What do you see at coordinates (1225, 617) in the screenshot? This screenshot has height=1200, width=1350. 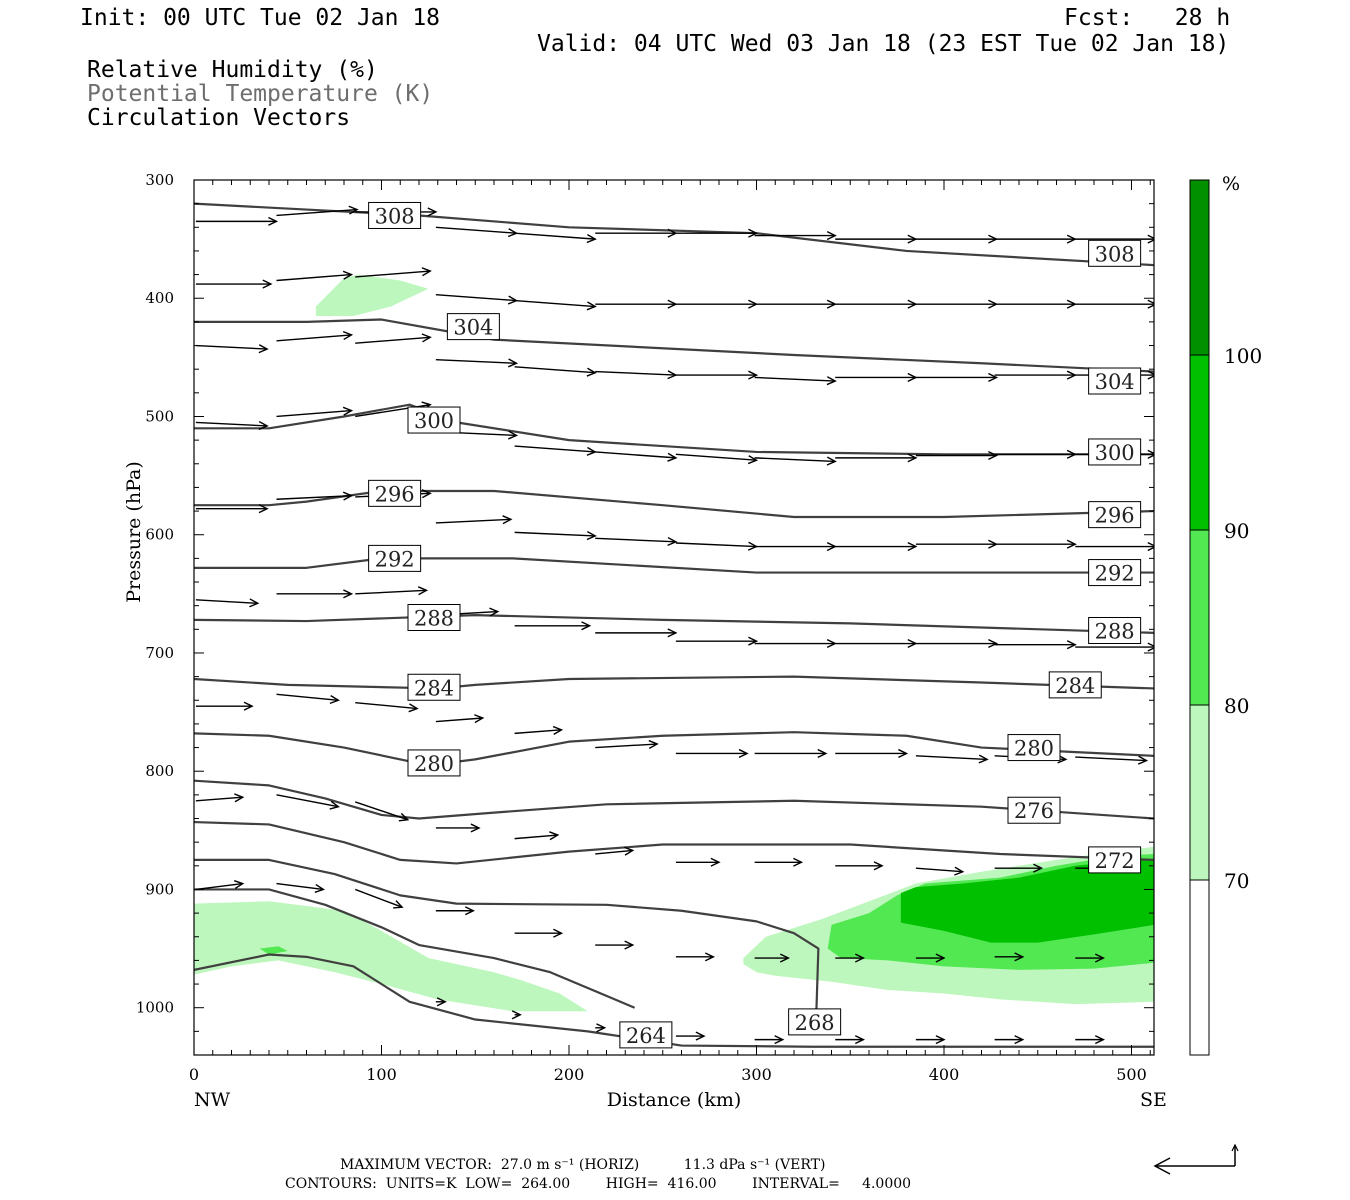 I see `colorbar: 70 80 90 100` at bounding box center [1225, 617].